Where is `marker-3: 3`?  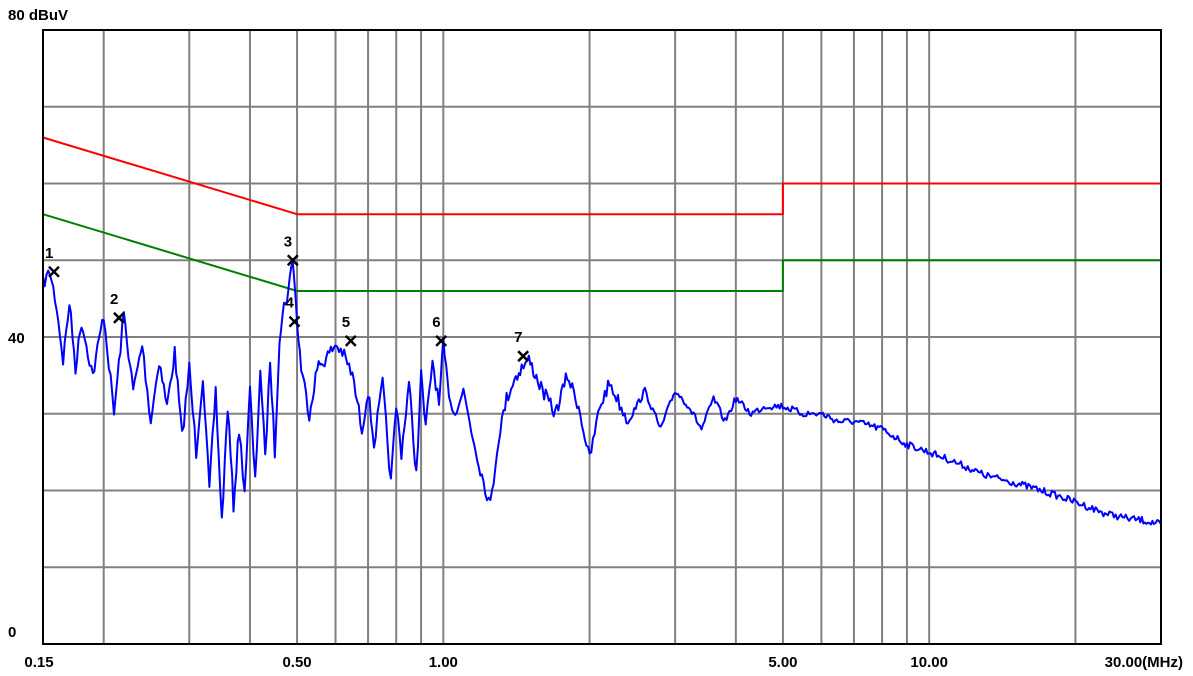 marker-3: 3 is located at coordinates (291, 250).